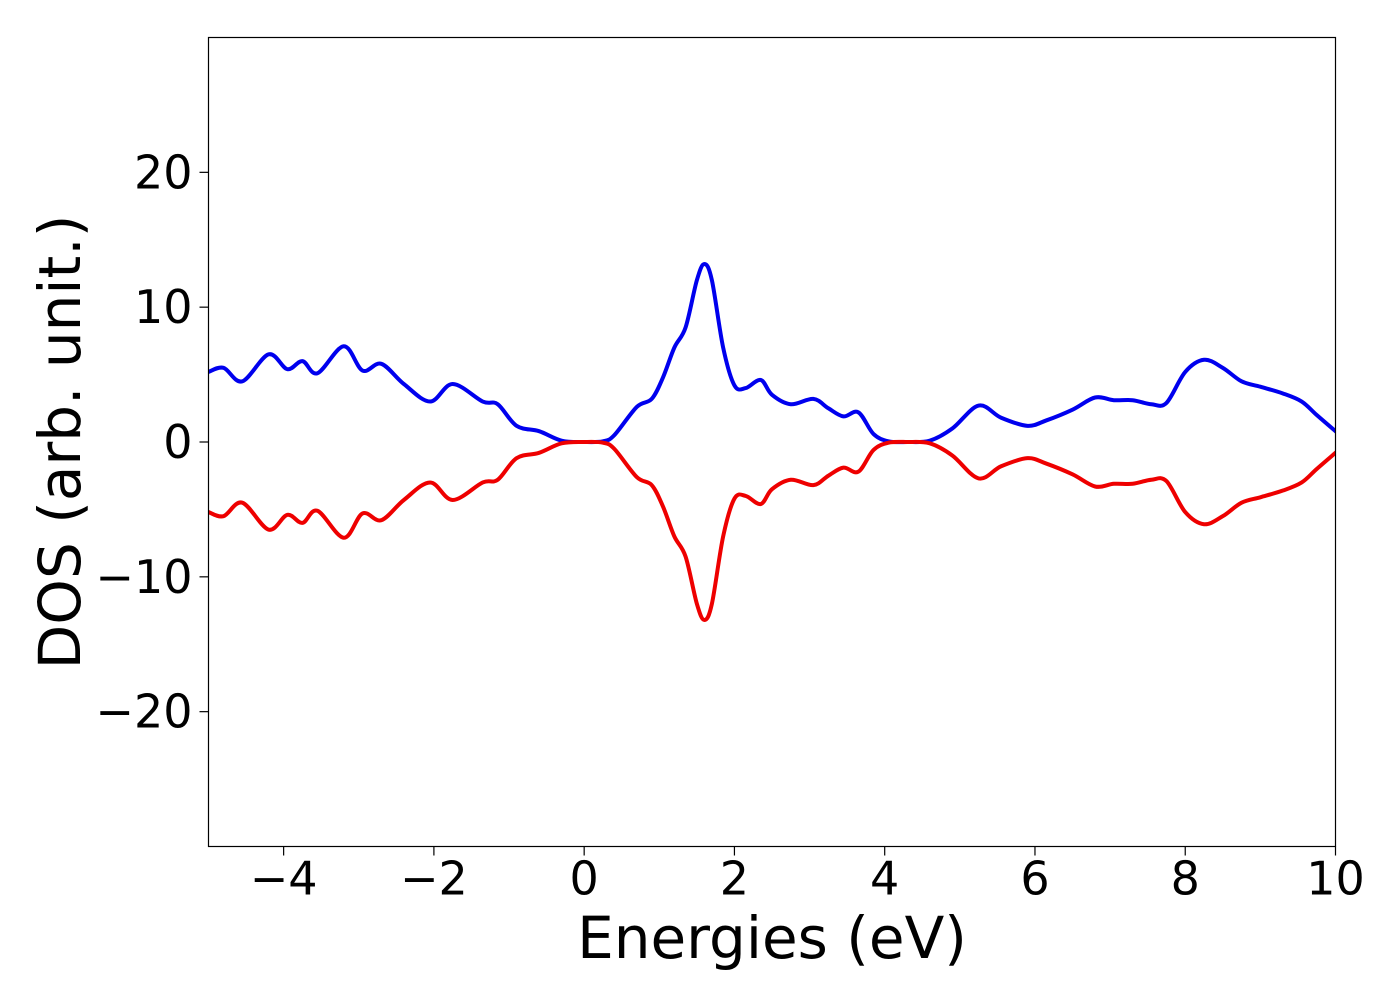  What do you see at coordinates (807, 876) in the screenshot?
I see `x-axis: −4 −2 0 2 4 6 8 10` at bounding box center [807, 876].